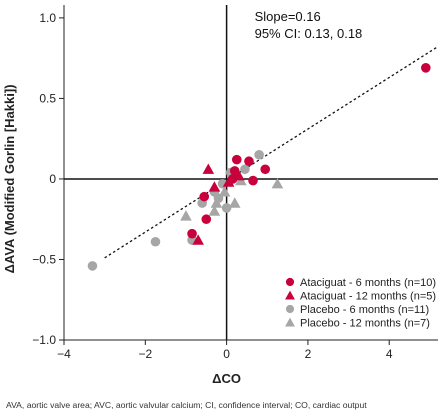 The height and width of the screenshot is (419, 440). I want to click on x-tick-label: 0, so click(226, 354).